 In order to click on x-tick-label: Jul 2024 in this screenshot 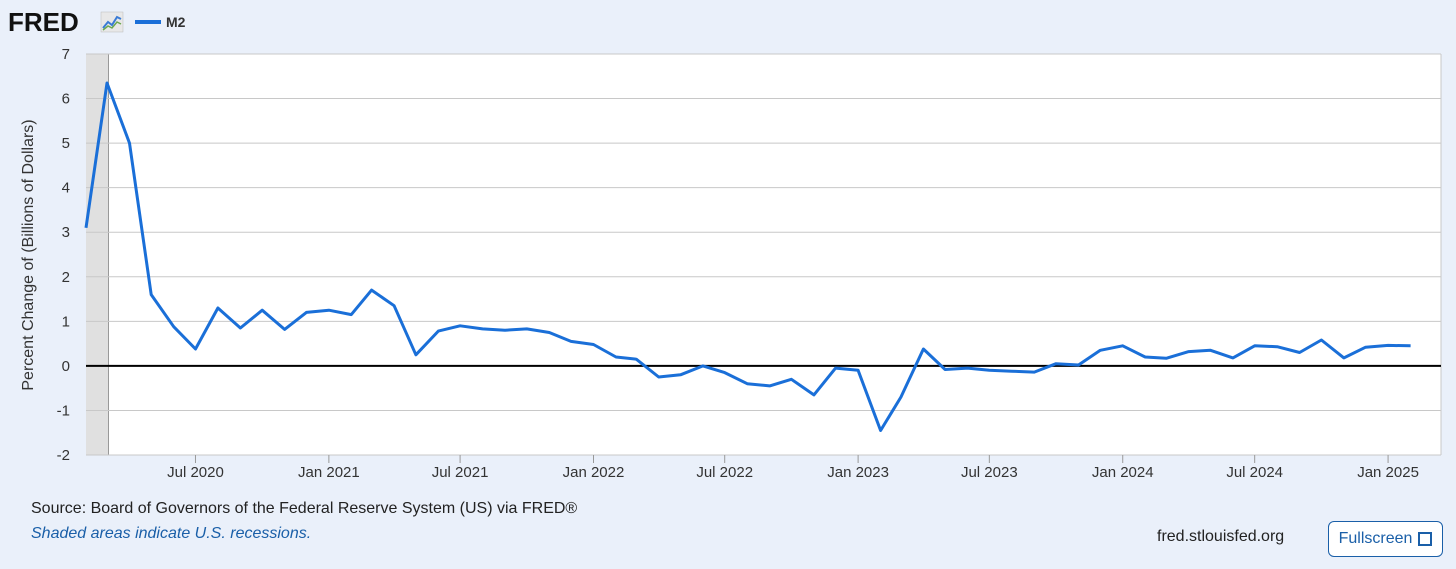, I will do `click(1254, 472)`.